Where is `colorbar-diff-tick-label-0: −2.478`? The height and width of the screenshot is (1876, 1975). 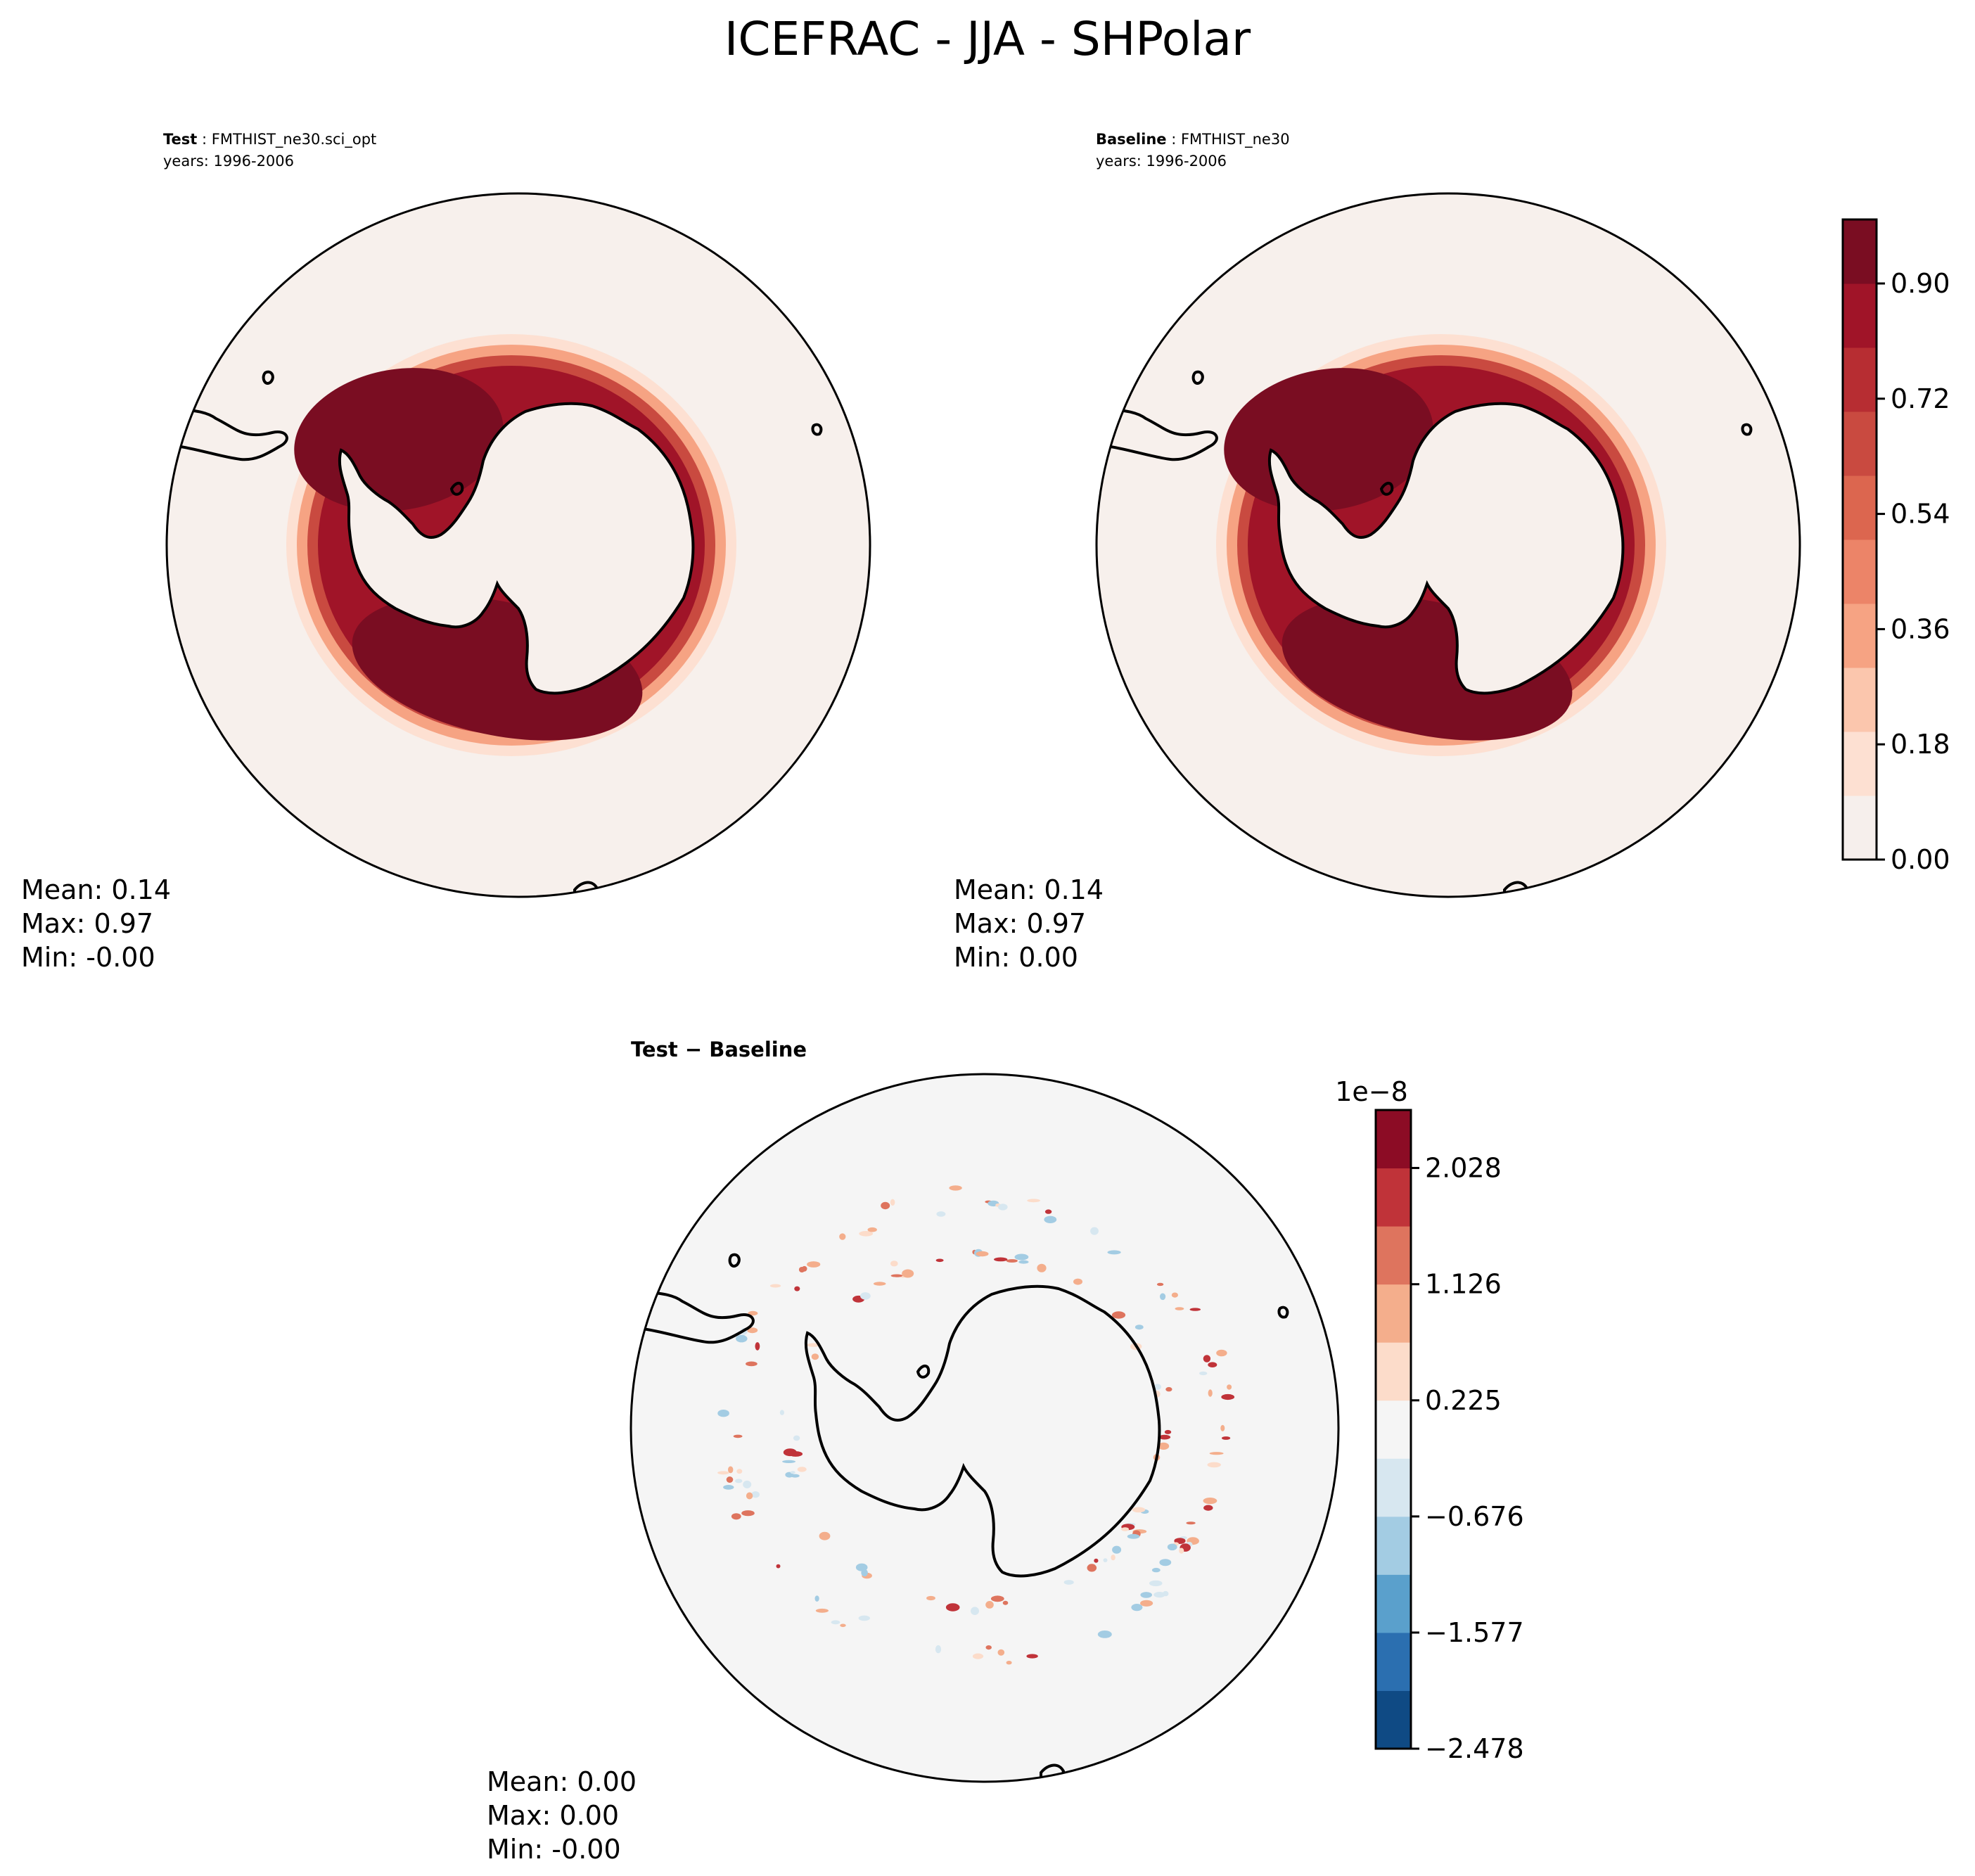
colorbar-diff-tick-label-0: −2.478 is located at coordinates (1474, 1748).